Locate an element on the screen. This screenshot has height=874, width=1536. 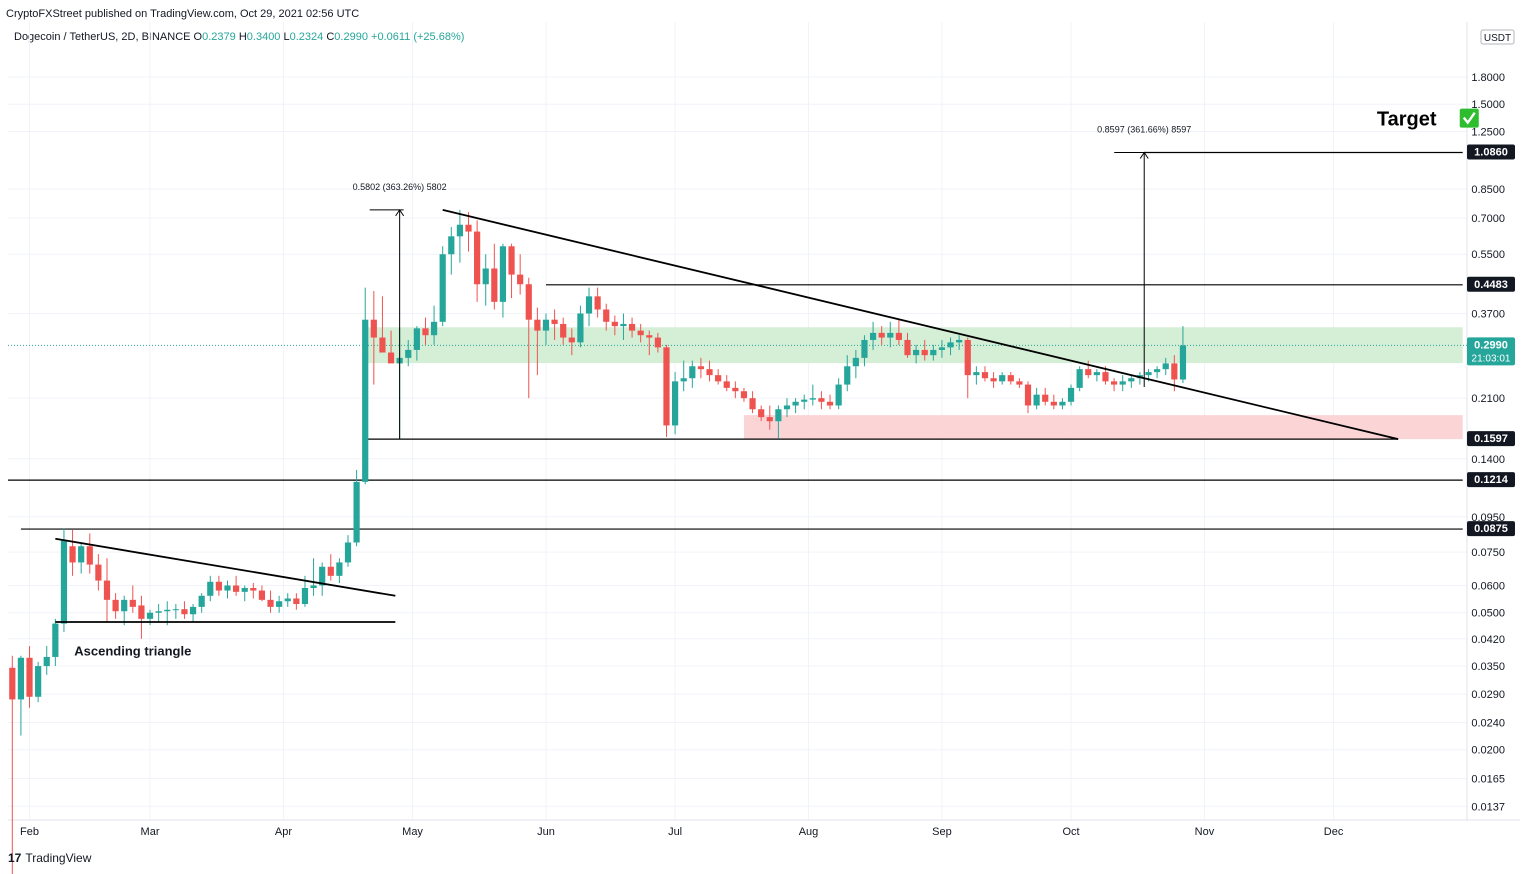
low-label: L is located at coordinates (286, 37).